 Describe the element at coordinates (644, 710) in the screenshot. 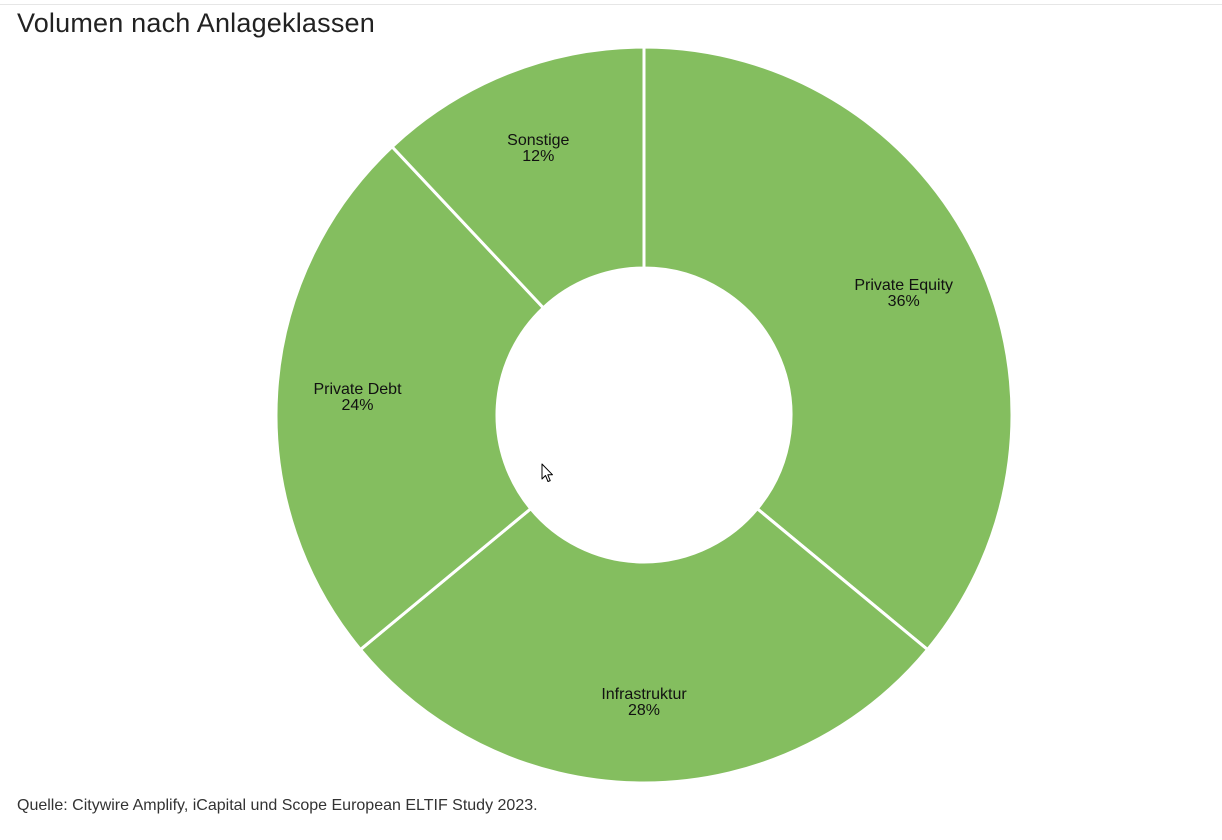

I see `slice-value-infrastruktur: 28%` at that location.